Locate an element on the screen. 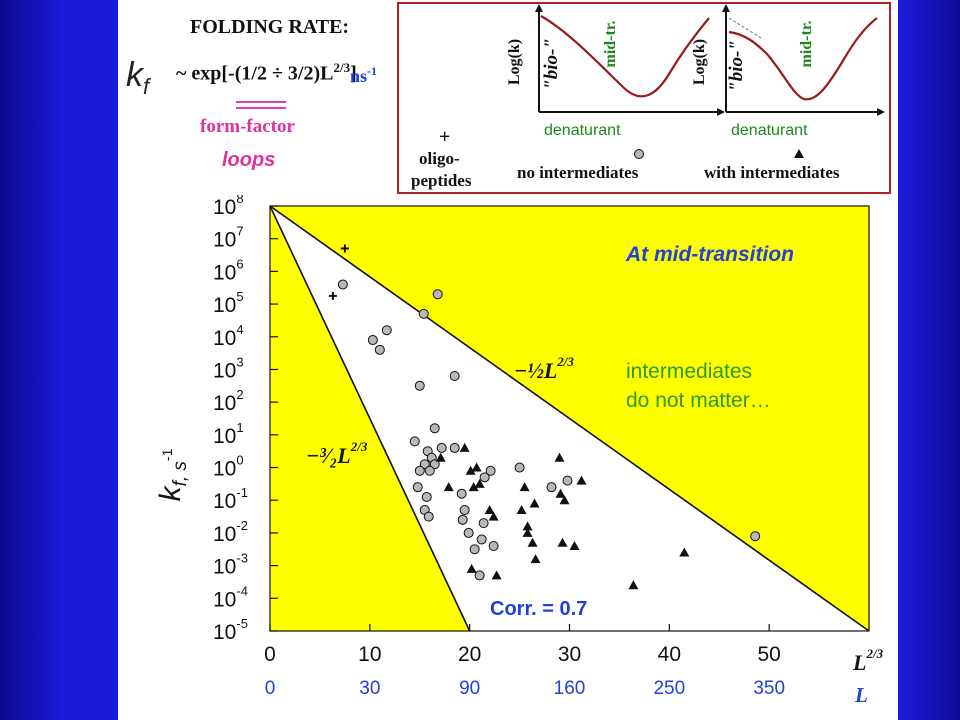 Image resolution: width=960 pixels, height=720 pixels. y-tick-label: 10⁸ is located at coordinates (228, 207).